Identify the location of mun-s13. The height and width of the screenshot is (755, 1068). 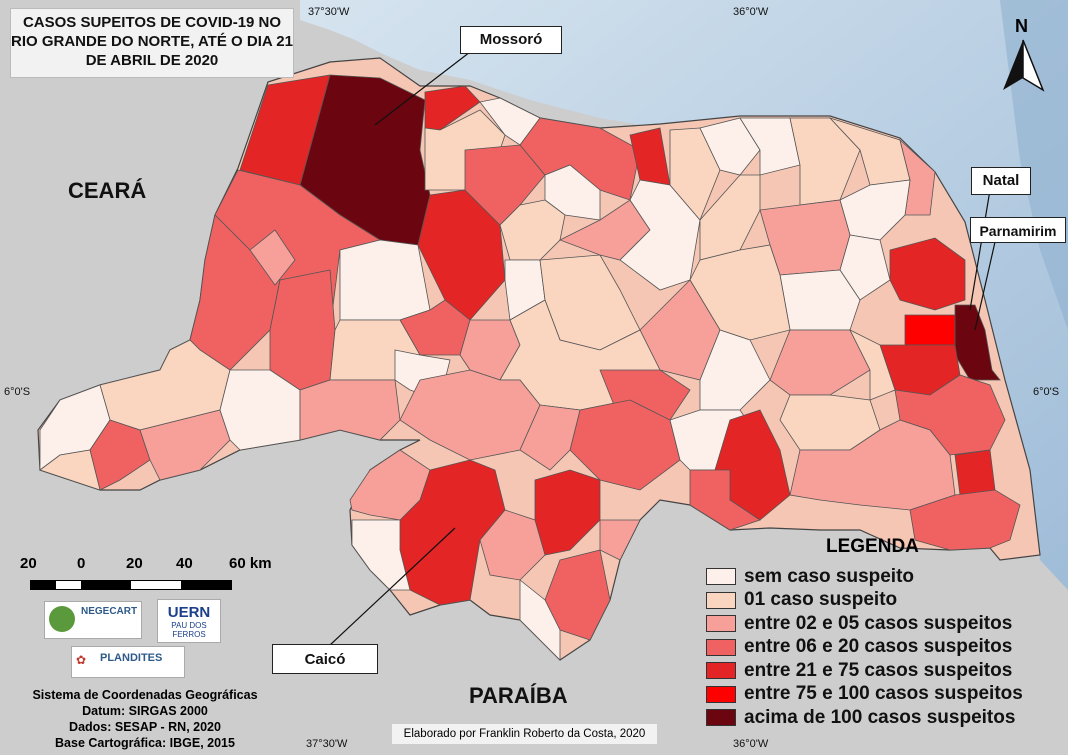
(725, 500).